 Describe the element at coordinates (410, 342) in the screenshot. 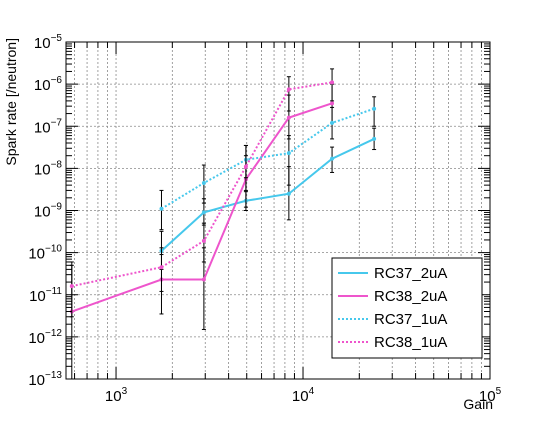

I see `legend-label: RC38_1uA` at that location.